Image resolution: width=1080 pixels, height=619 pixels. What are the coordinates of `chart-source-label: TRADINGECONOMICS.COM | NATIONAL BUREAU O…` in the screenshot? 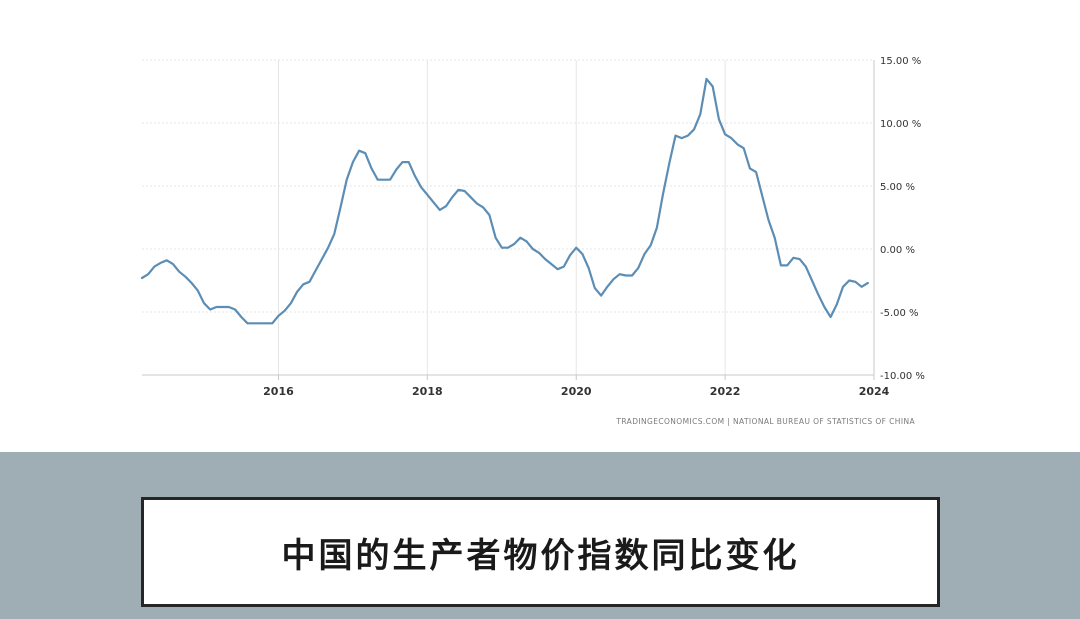 It's located at (765, 421).